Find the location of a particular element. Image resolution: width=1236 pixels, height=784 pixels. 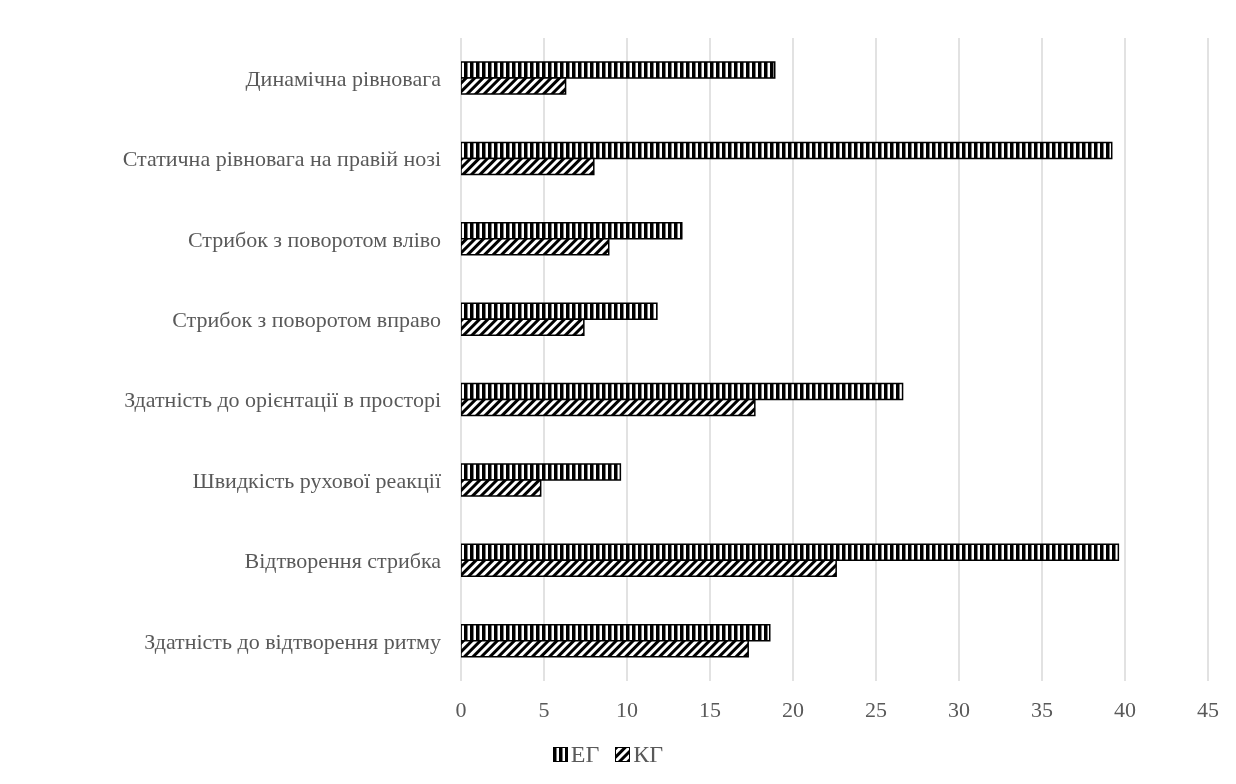

x-tick-label: 5 is located at coordinates (544, 709).